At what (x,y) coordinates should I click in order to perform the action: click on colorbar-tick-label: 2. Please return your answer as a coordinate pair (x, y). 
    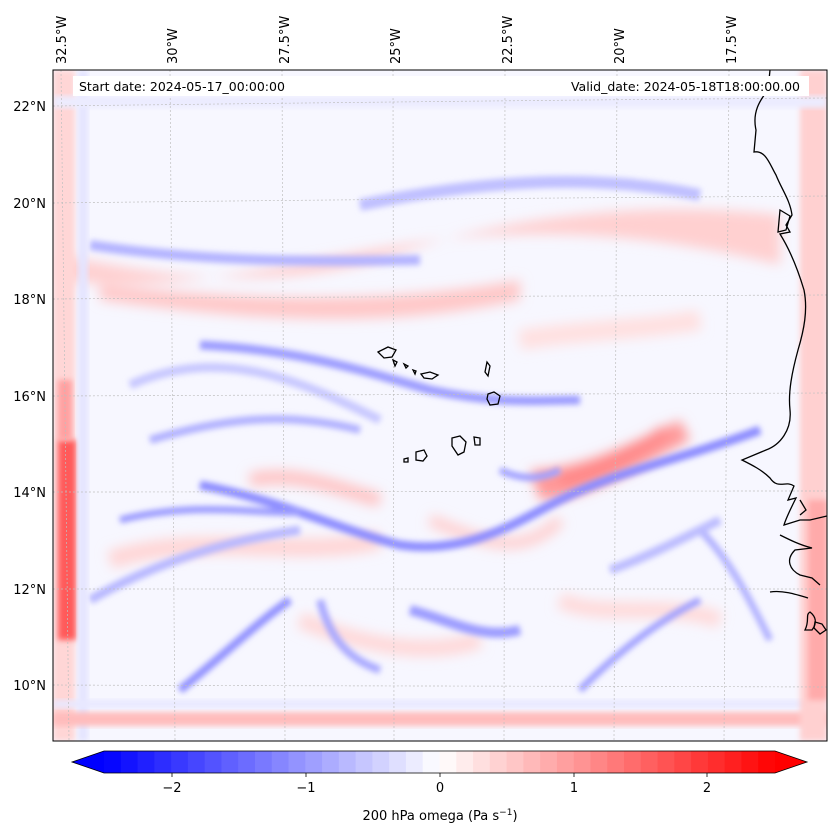
    Looking at the image, I should click on (707, 788).